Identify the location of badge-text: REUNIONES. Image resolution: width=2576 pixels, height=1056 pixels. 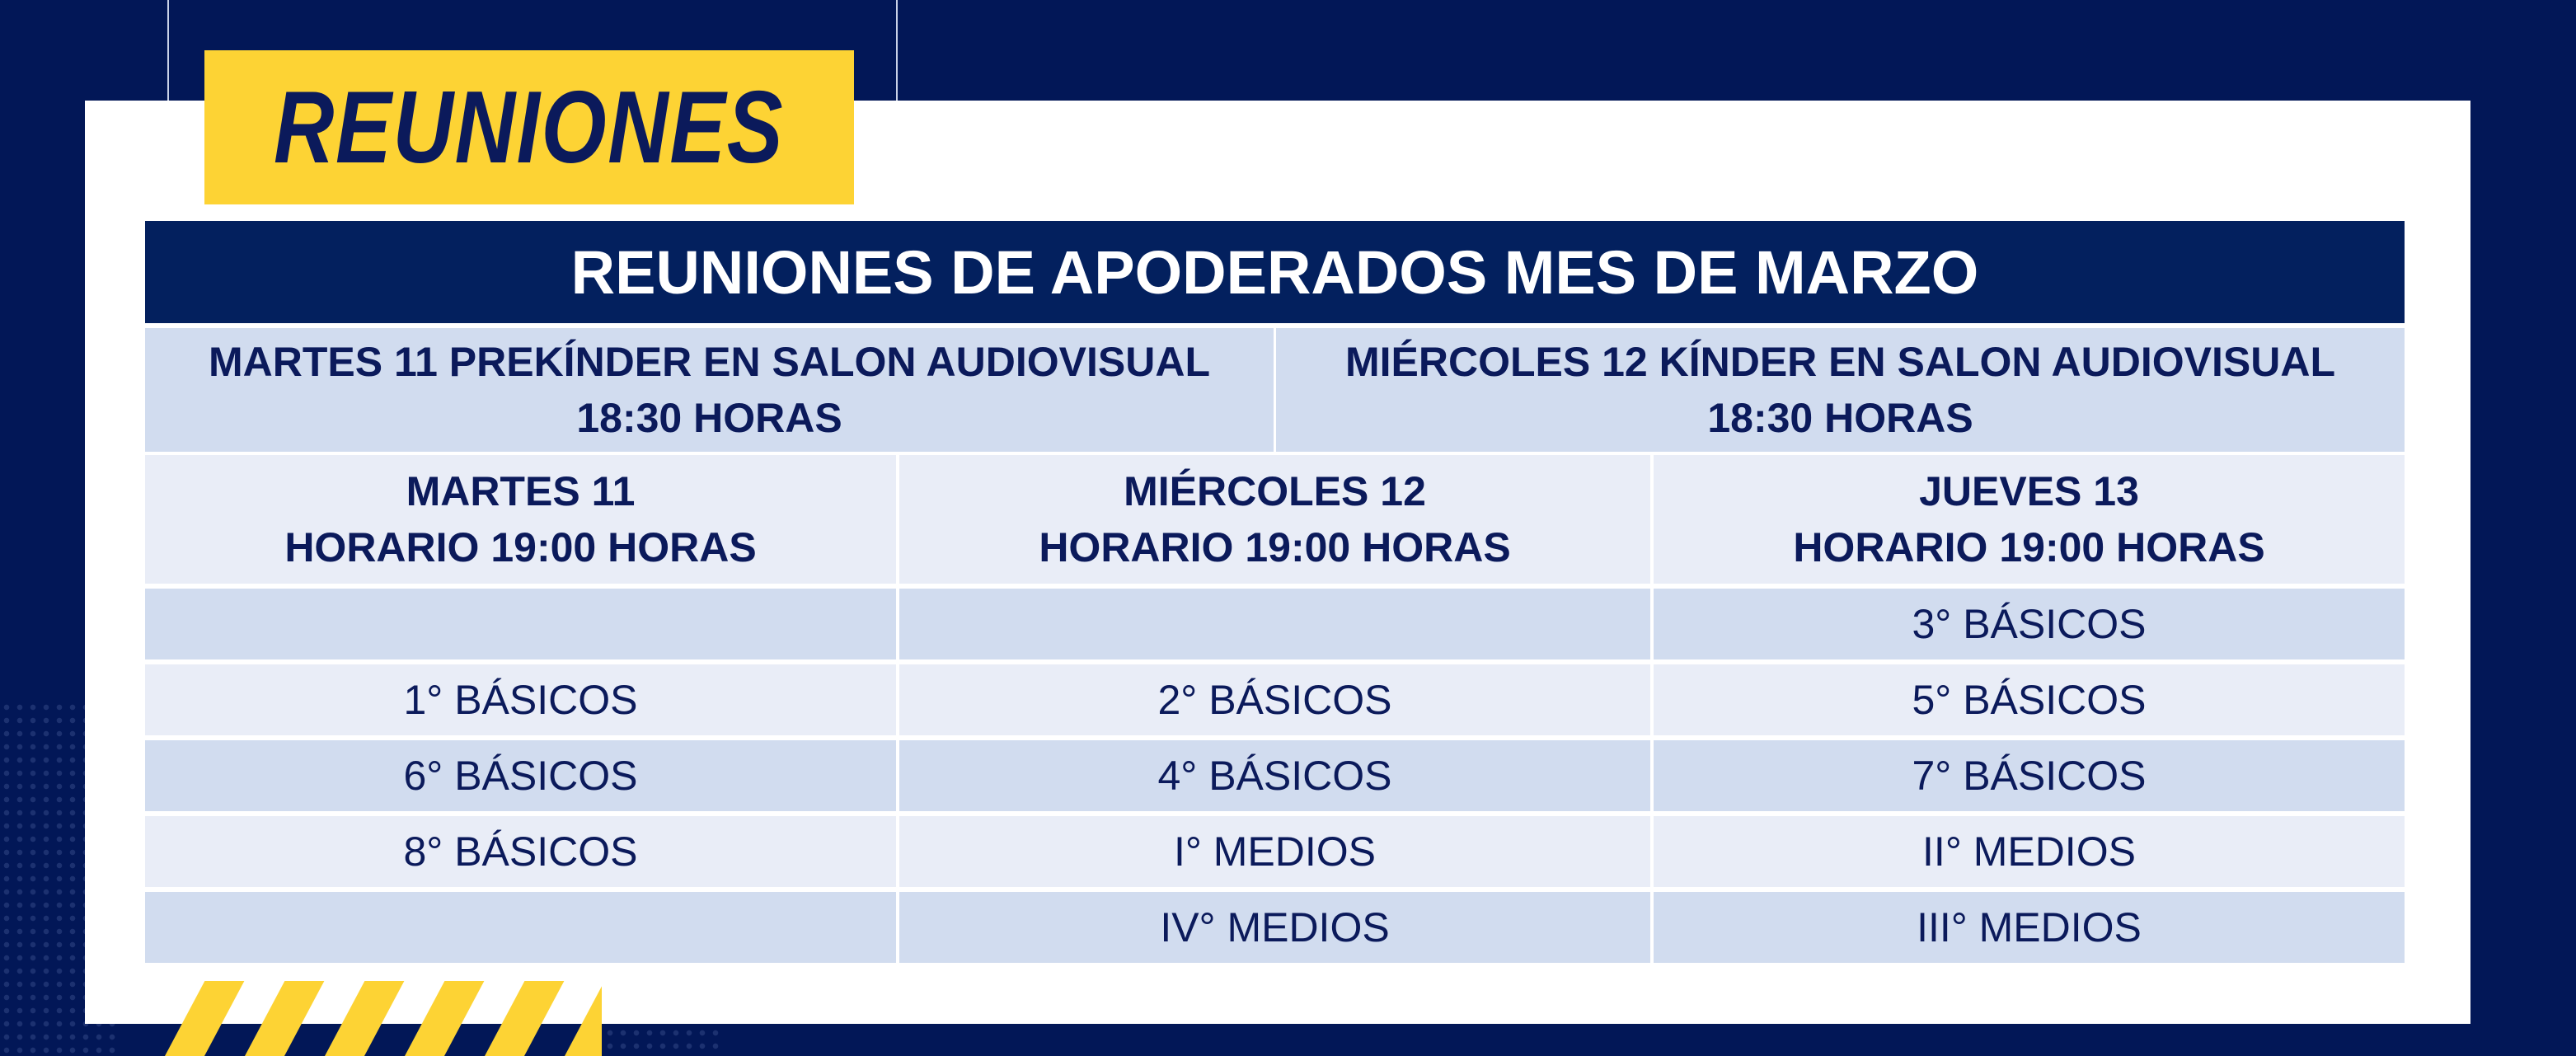
(529, 128).